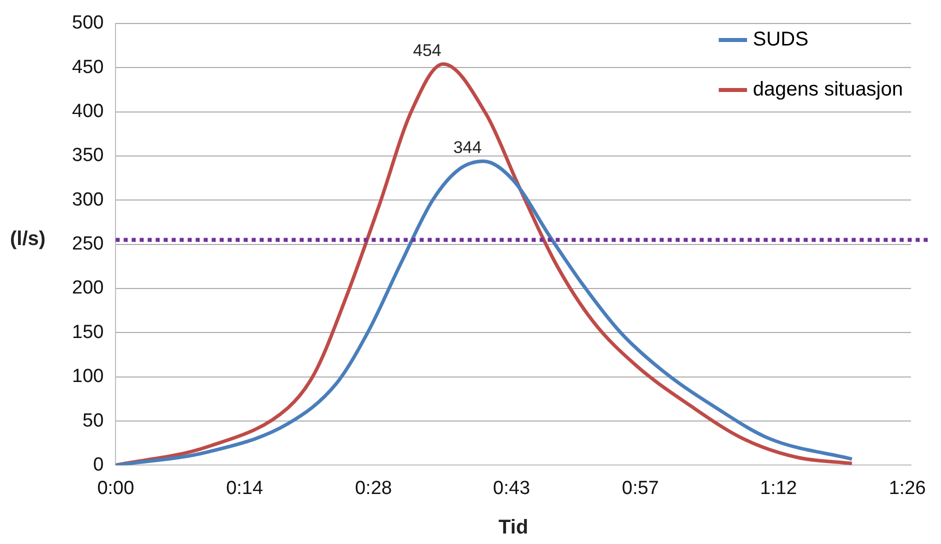 Image resolution: width=941 pixels, height=544 pixels. What do you see at coordinates (511, 488) in the screenshot?
I see `x-tick-label: 0:43` at bounding box center [511, 488].